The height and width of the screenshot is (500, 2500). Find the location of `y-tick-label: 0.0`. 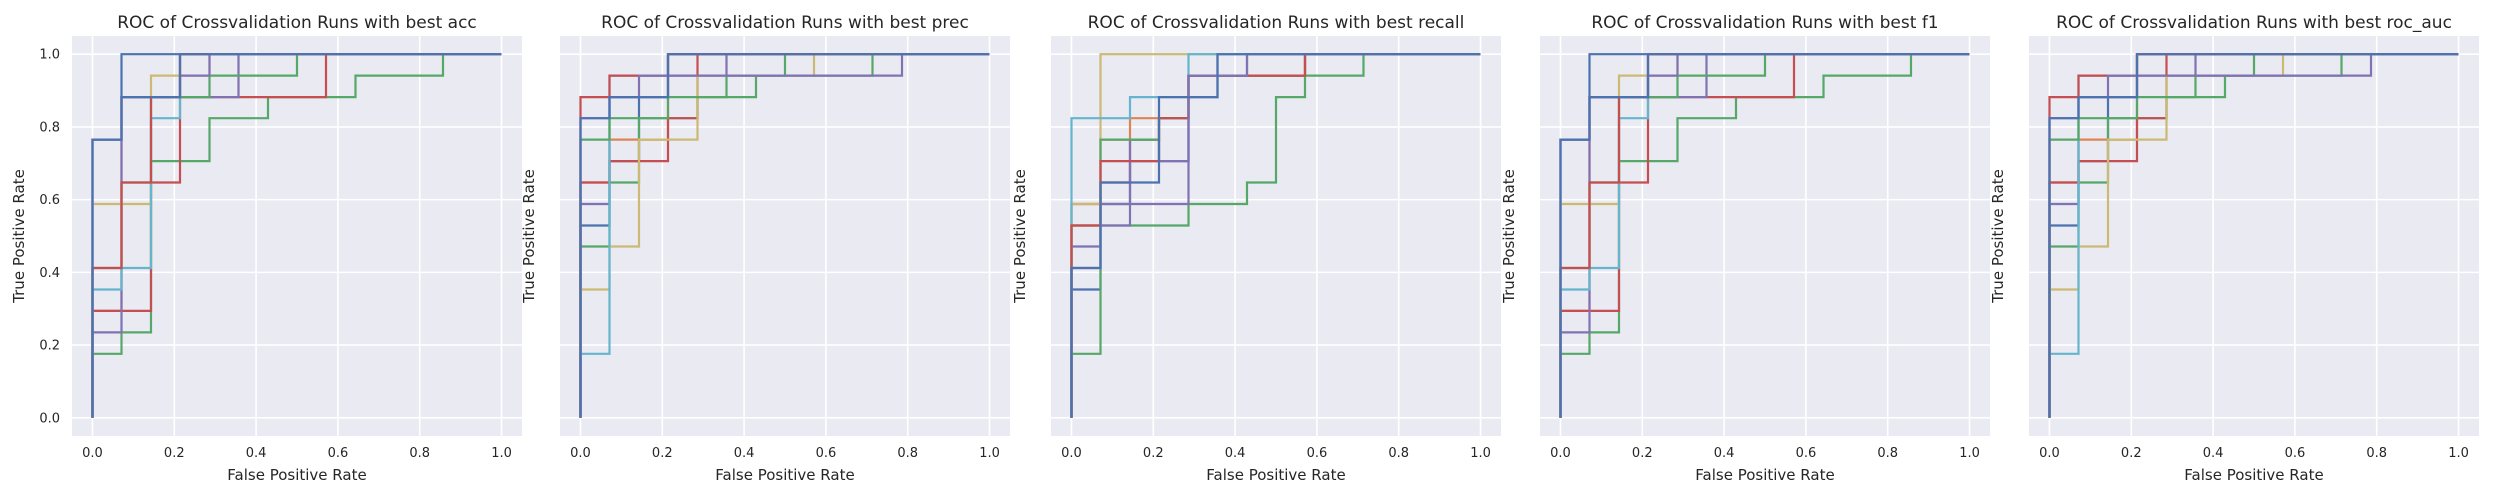

y-tick-label: 0.0 is located at coordinates (49, 418).